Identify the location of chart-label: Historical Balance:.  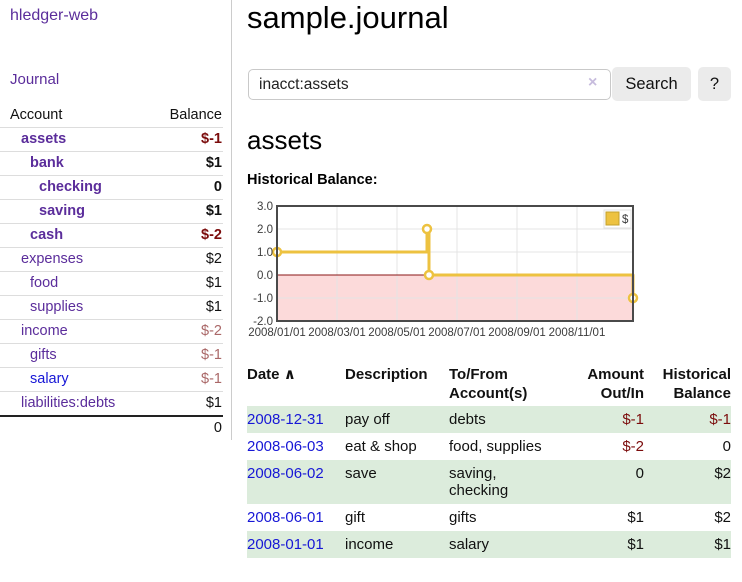
(312, 180).